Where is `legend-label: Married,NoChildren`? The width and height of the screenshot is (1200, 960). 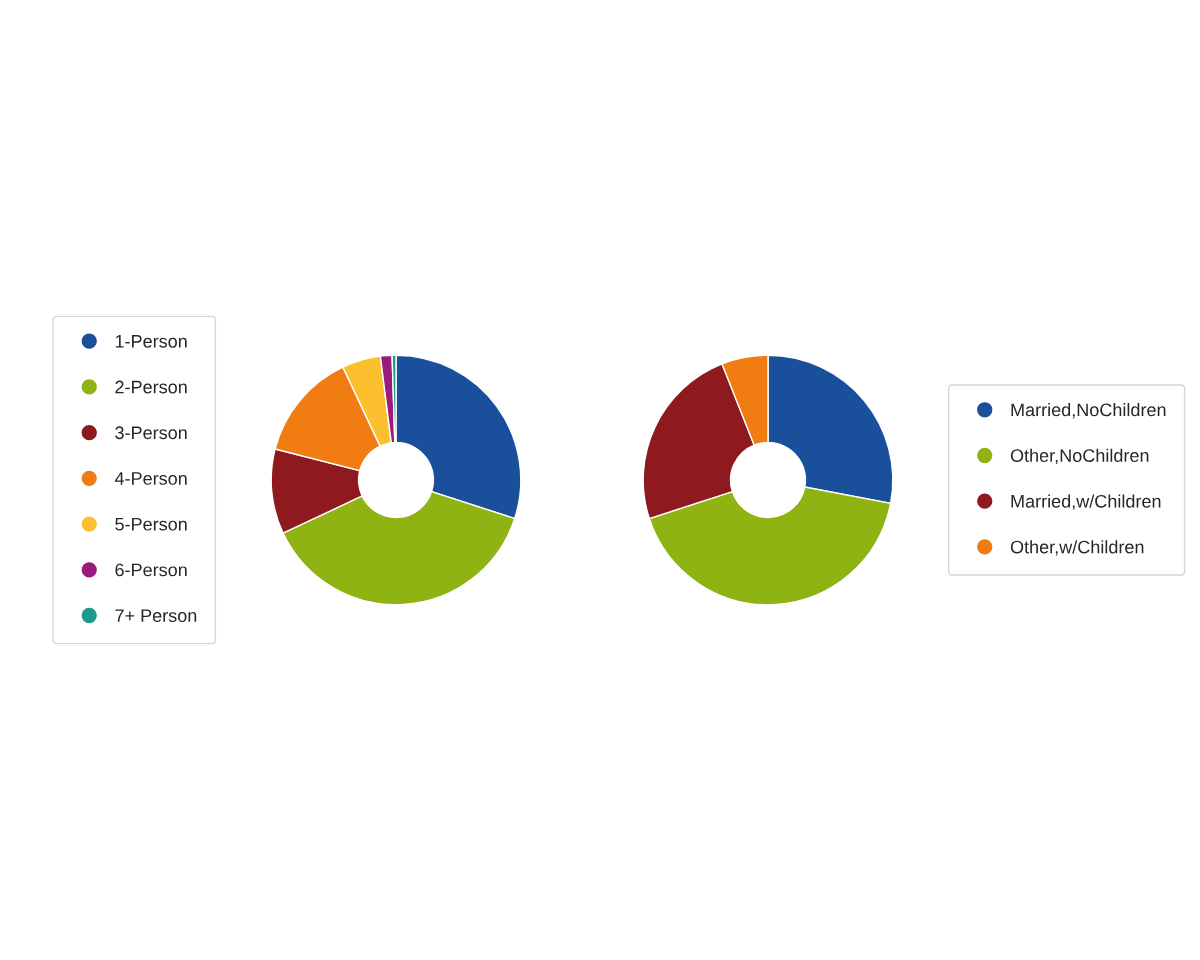
legend-label: Married,NoChildren is located at coordinates (1088, 411).